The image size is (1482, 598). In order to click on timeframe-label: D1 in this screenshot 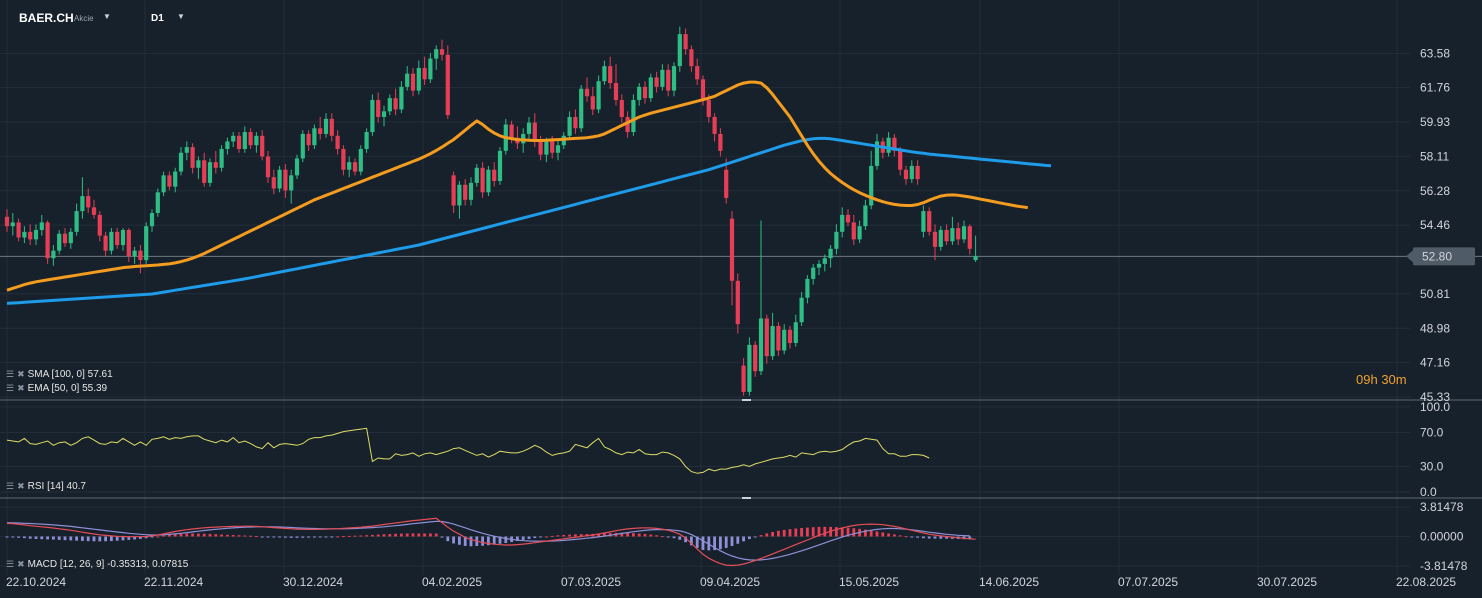, I will do `click(157, 18)`.